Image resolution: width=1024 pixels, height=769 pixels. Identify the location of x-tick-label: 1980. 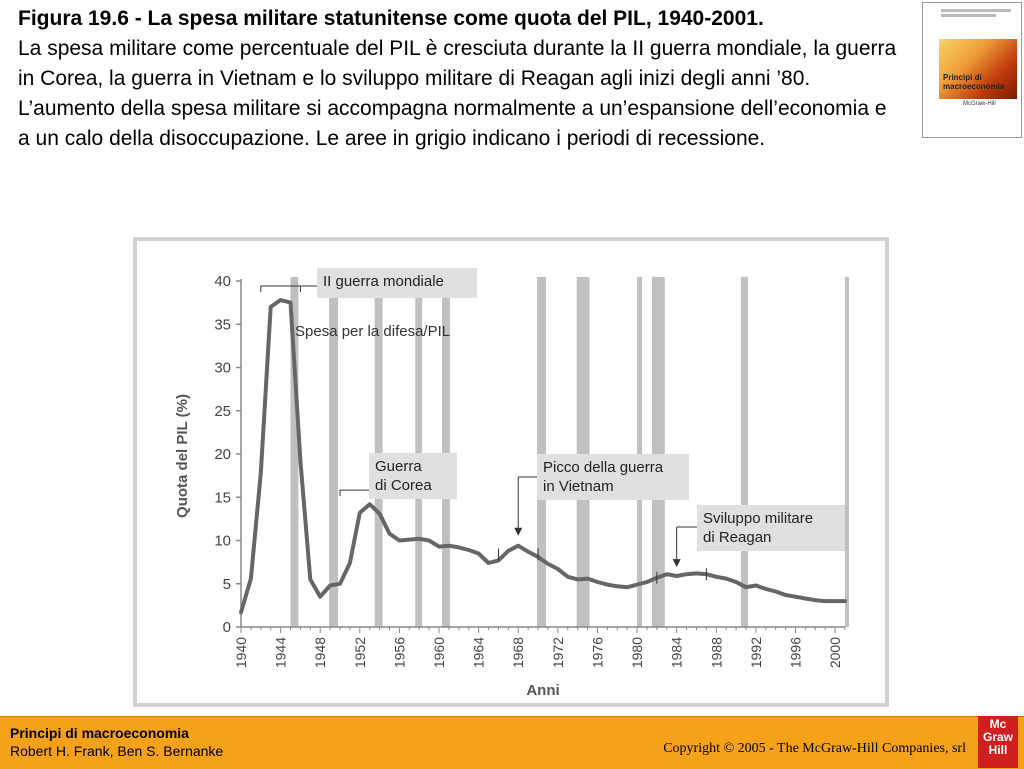
(637, 652).